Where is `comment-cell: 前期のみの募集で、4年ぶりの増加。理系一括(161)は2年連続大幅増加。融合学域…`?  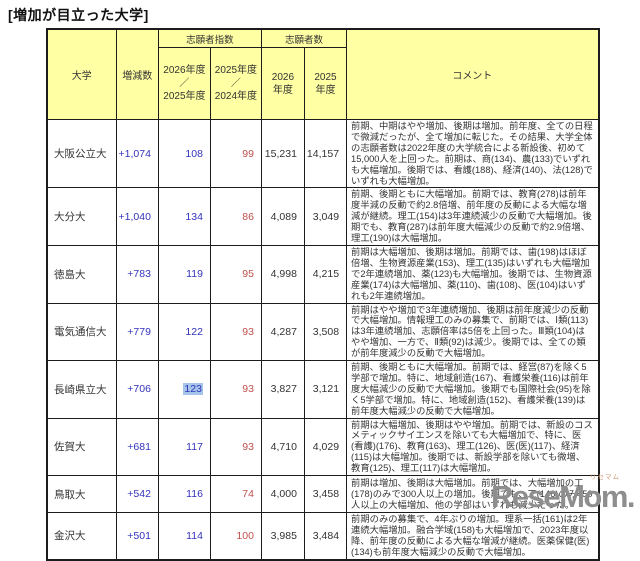
comment-cell: 前期のみの募集で、4年ぶりの増加。理系一括(161)は2年連続大幅増加。融合学域… is located at coordinates (473, 536).